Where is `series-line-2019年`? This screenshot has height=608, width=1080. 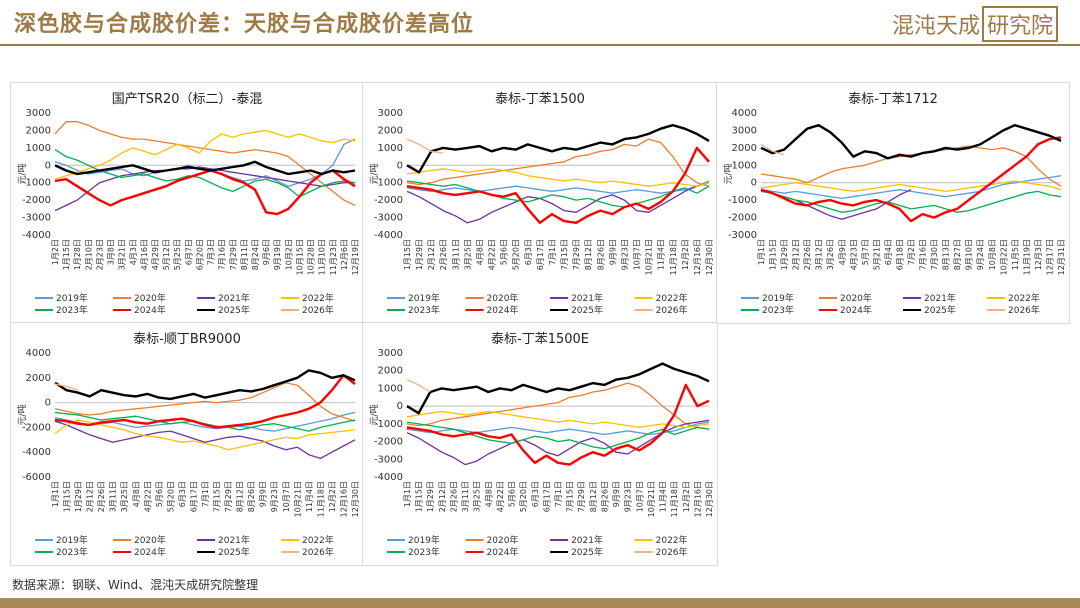
series-line-2019年 is located at coordinates (911, 187).